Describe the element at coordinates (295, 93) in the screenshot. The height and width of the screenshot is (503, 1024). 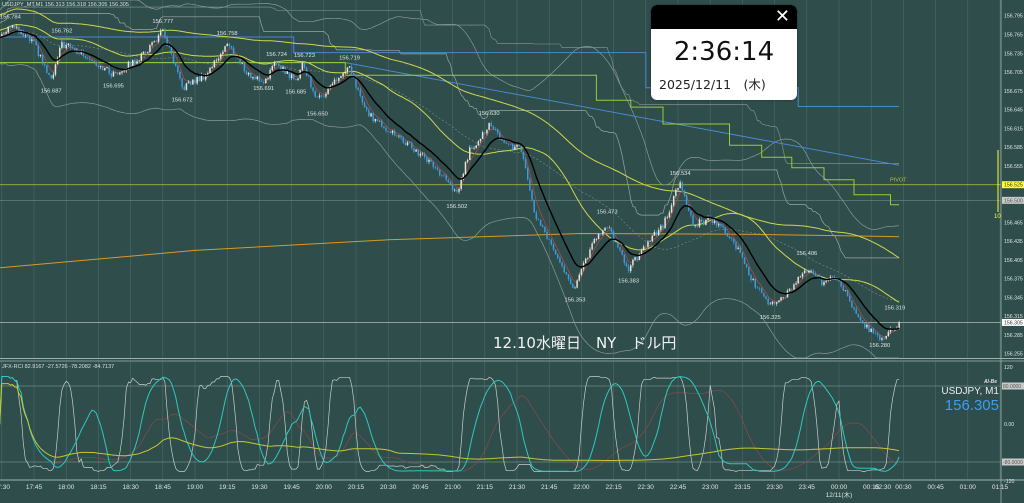
I see `high-low-label: 156.685` at that location.